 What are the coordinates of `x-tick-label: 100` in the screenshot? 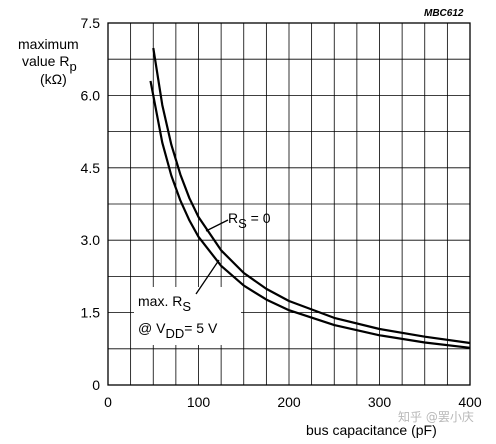 It's located at (199, 402).